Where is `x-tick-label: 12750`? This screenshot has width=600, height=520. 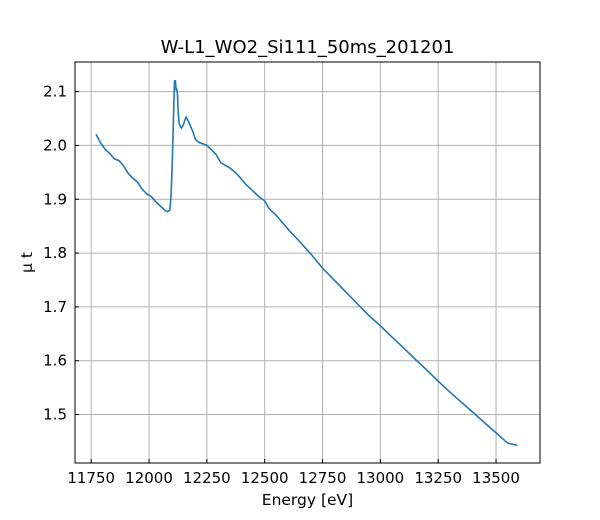 x-tick-label: 12750 is located at coordinates (323, 478).